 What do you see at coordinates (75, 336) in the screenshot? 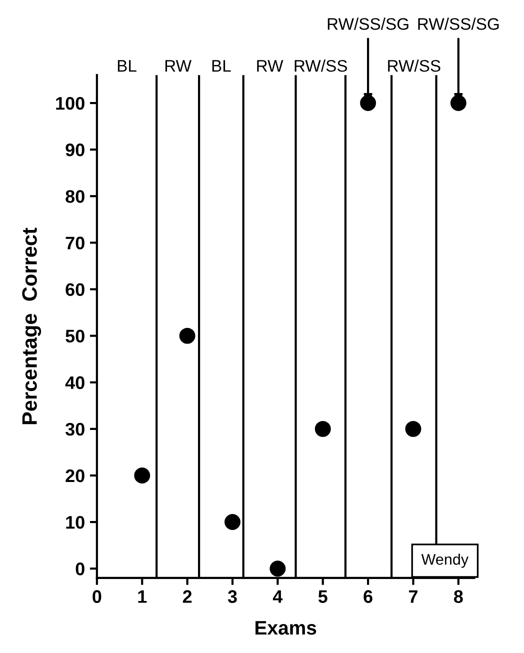
I see `y-tick-label: 50` at bounding box center [75, 336].